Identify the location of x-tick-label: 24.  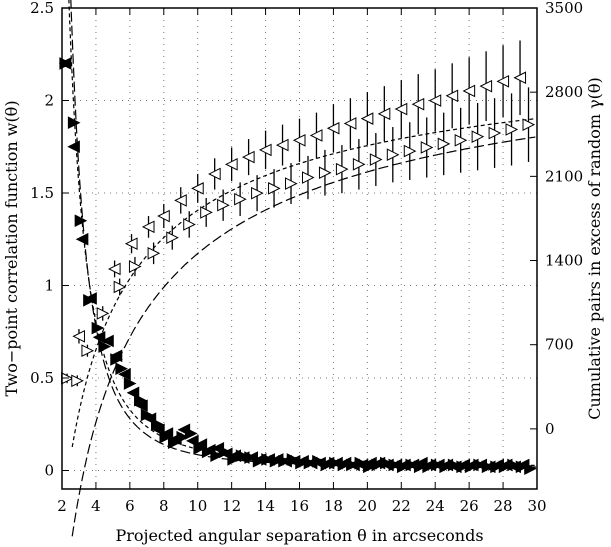
(435, 506).